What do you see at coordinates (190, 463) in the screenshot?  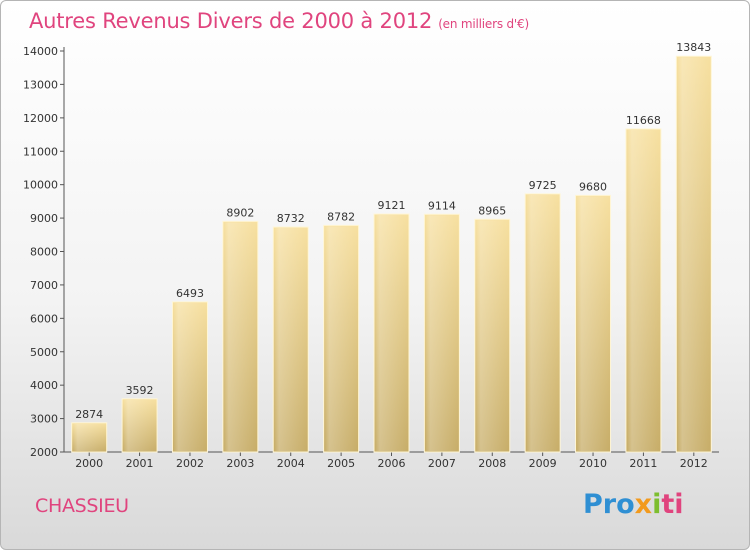 I see `x-tick-label: 2002` at bounding box center [190, 463].